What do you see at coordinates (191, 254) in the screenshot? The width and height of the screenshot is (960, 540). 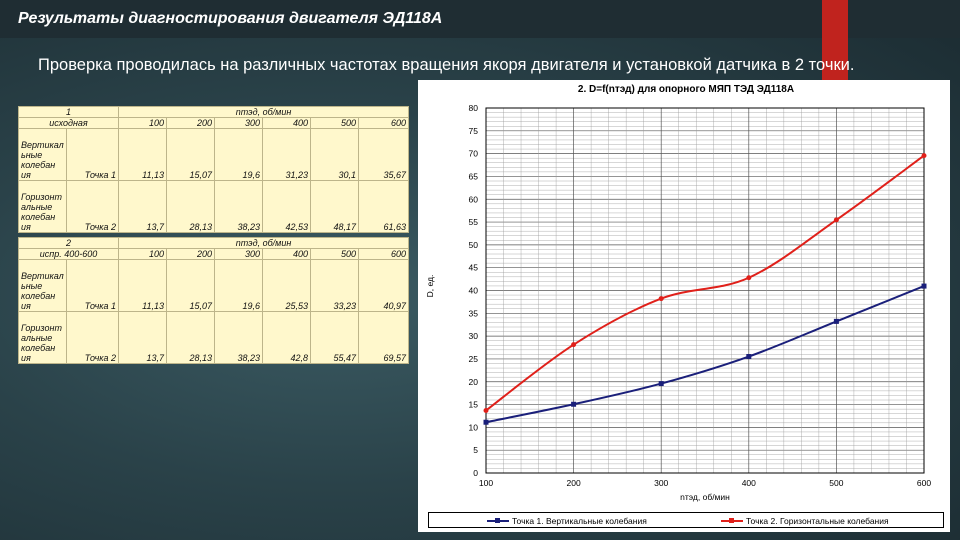 I see `rpm-cell: 200` at bounding box center [191, 254].